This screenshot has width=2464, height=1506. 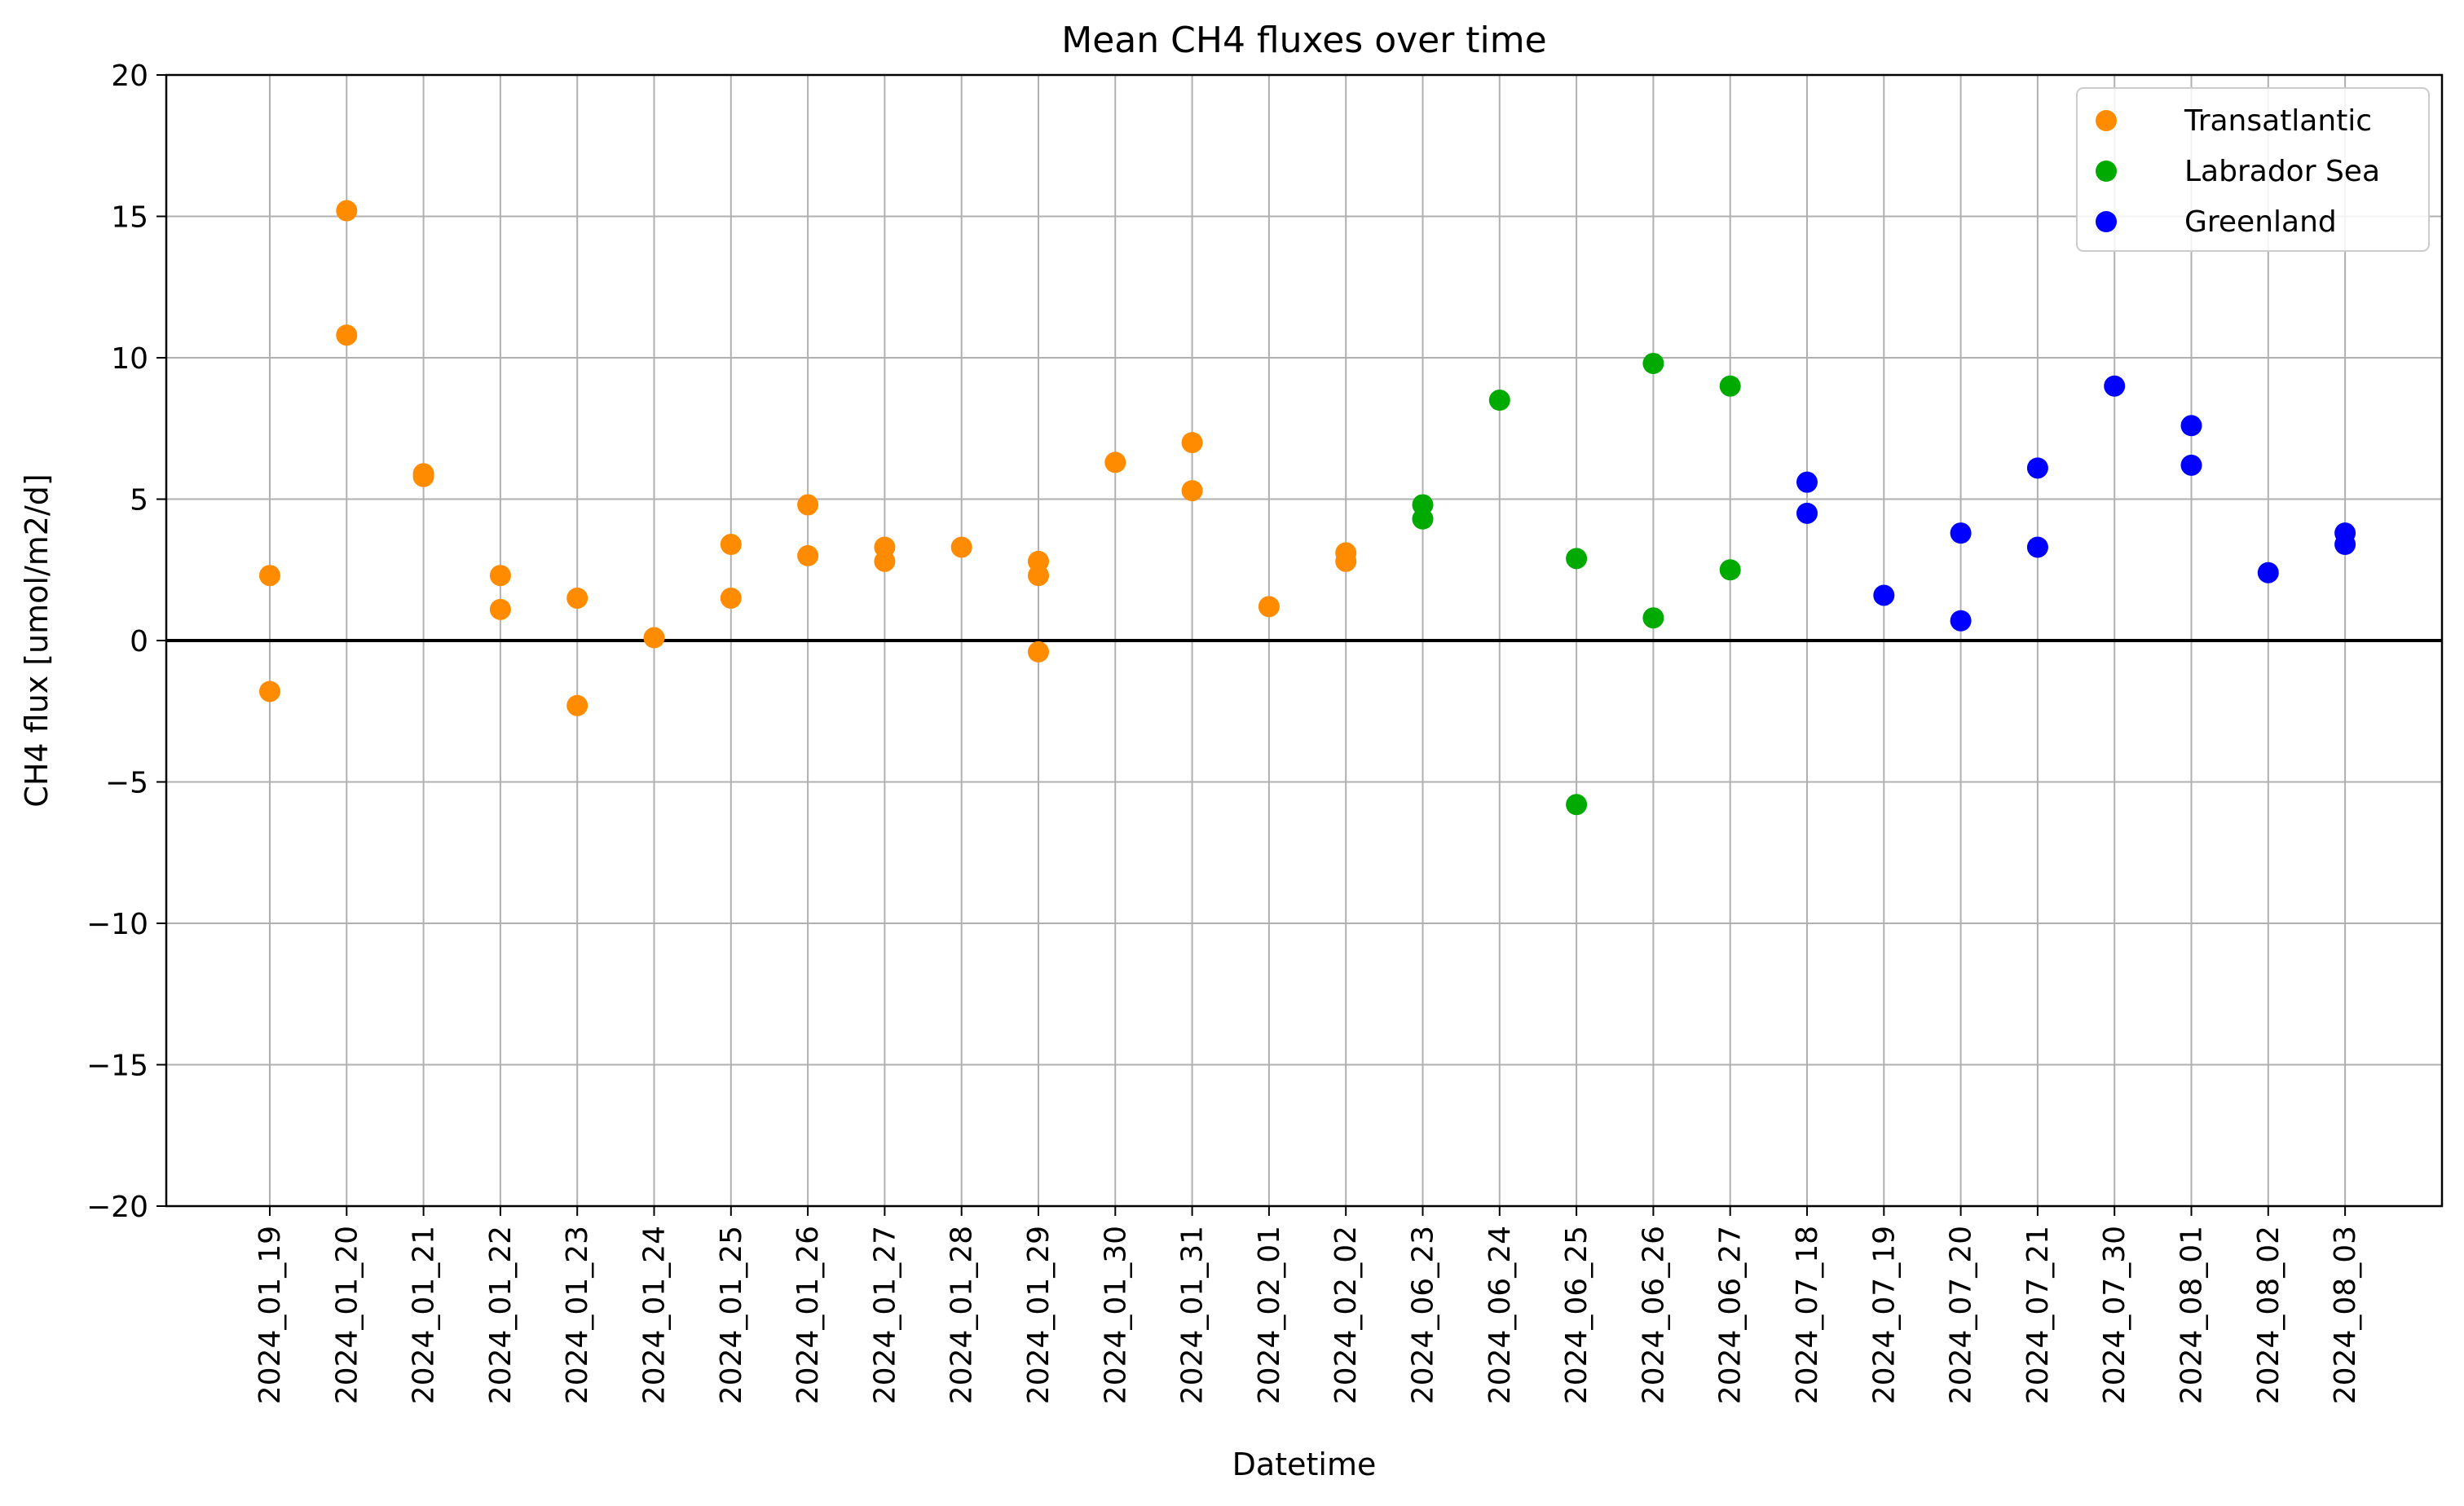 I want to click on x-tick-label: 2024_08_01, so click(x=2192, y=1315).